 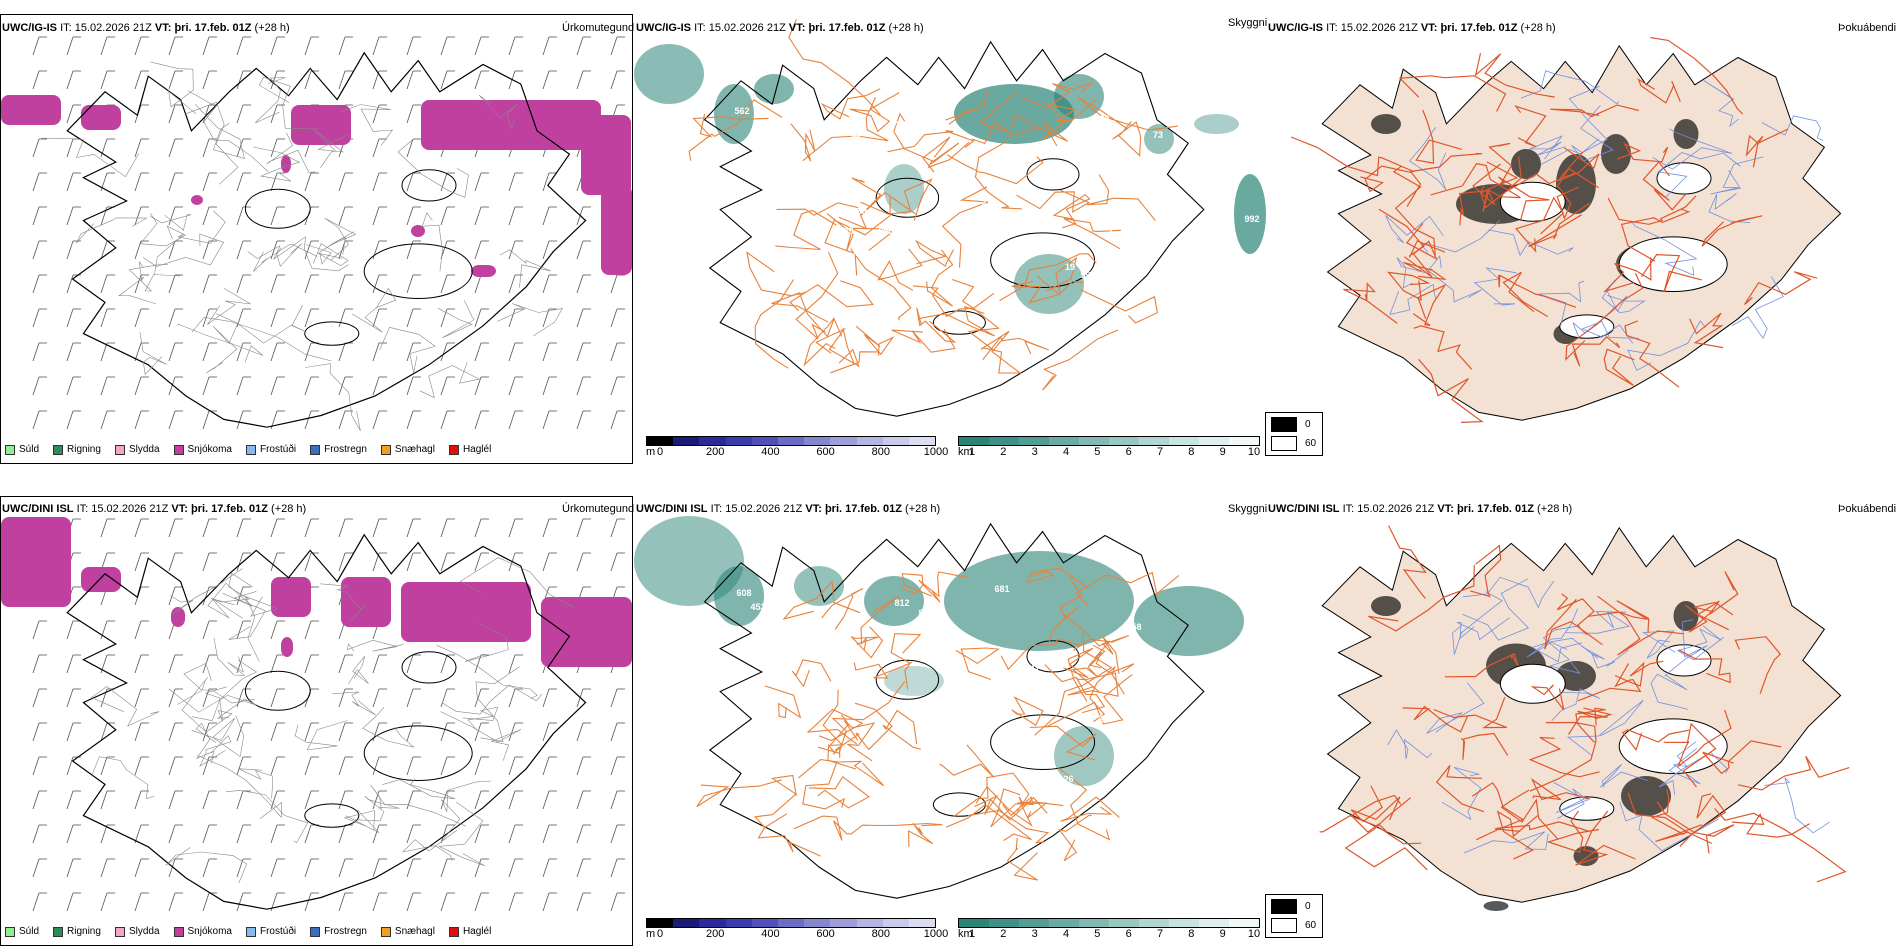 What do you see at coordinates (764, 509) in the screenshot?
I see `it-value: 15.02.2026 21Z` at bounding box center [764, 509].